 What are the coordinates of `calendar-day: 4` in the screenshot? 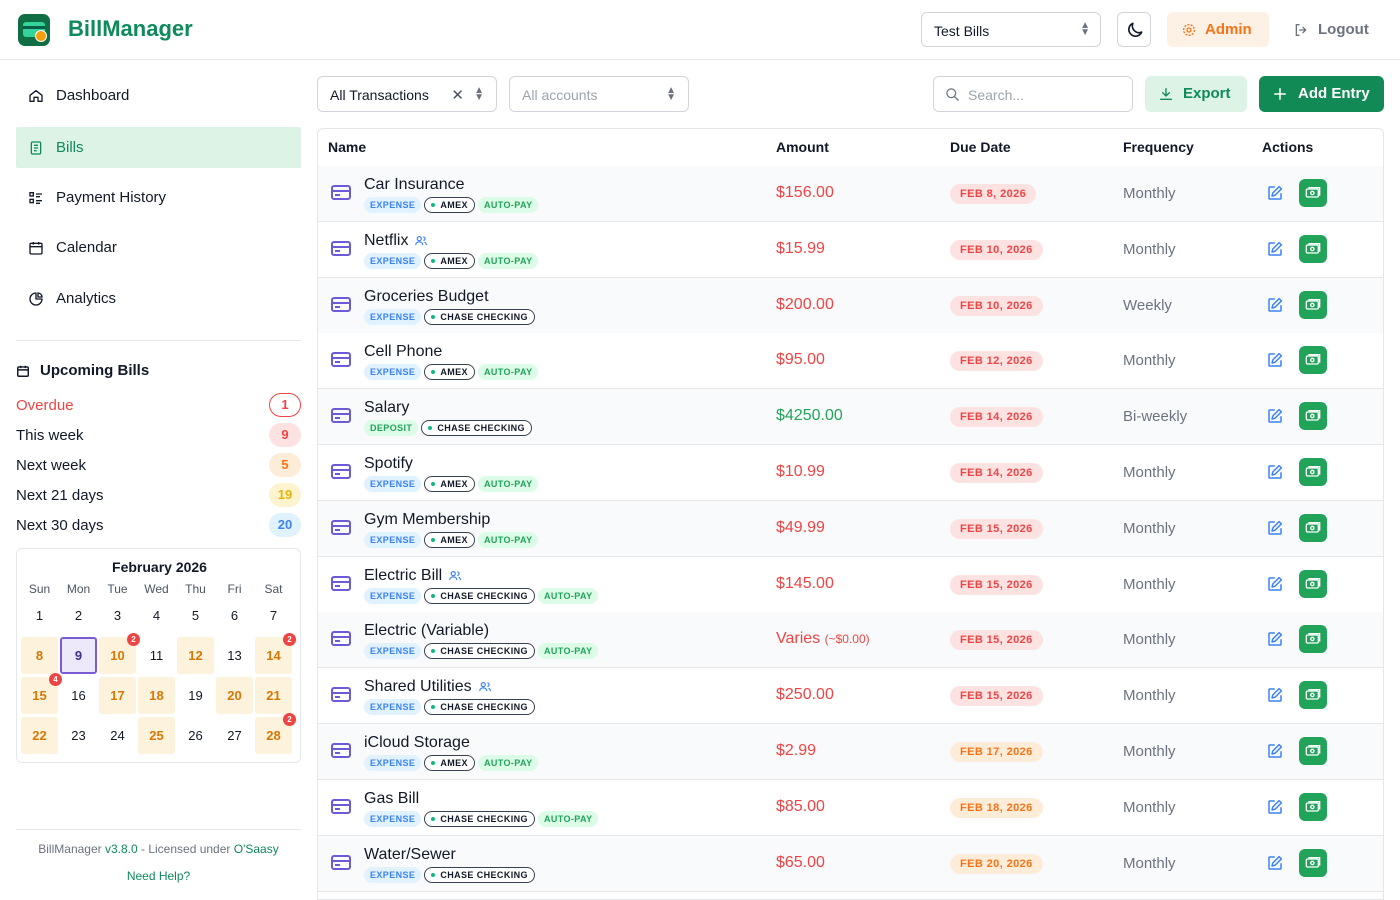 It's located at (156, 615).